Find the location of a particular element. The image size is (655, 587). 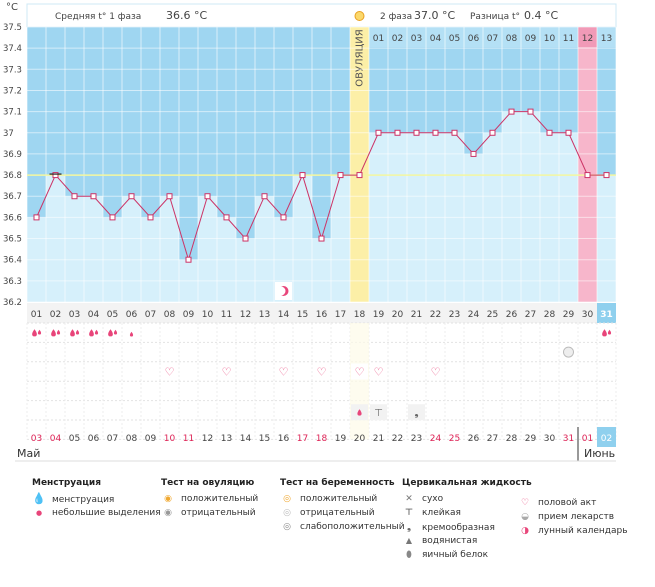

cycle-day-number: 15 is located at coordinates (302, 315).